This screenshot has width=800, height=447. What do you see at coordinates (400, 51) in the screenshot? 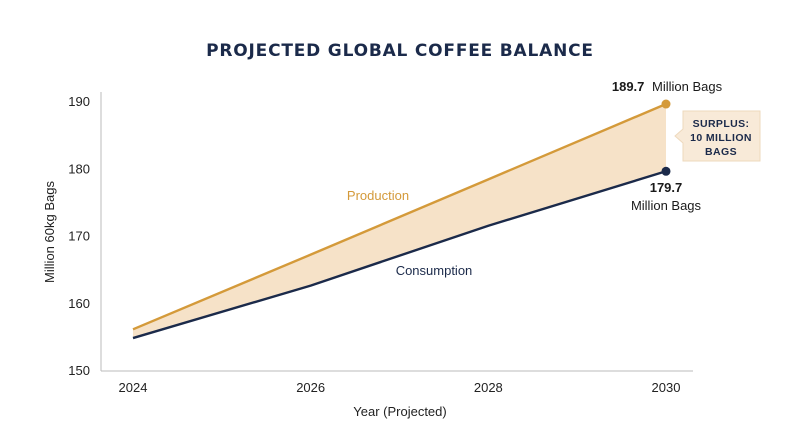
I see `chart-title: PROJECTED GLOBAL COFFEE BALANCE` at bounding box center [400, 51].